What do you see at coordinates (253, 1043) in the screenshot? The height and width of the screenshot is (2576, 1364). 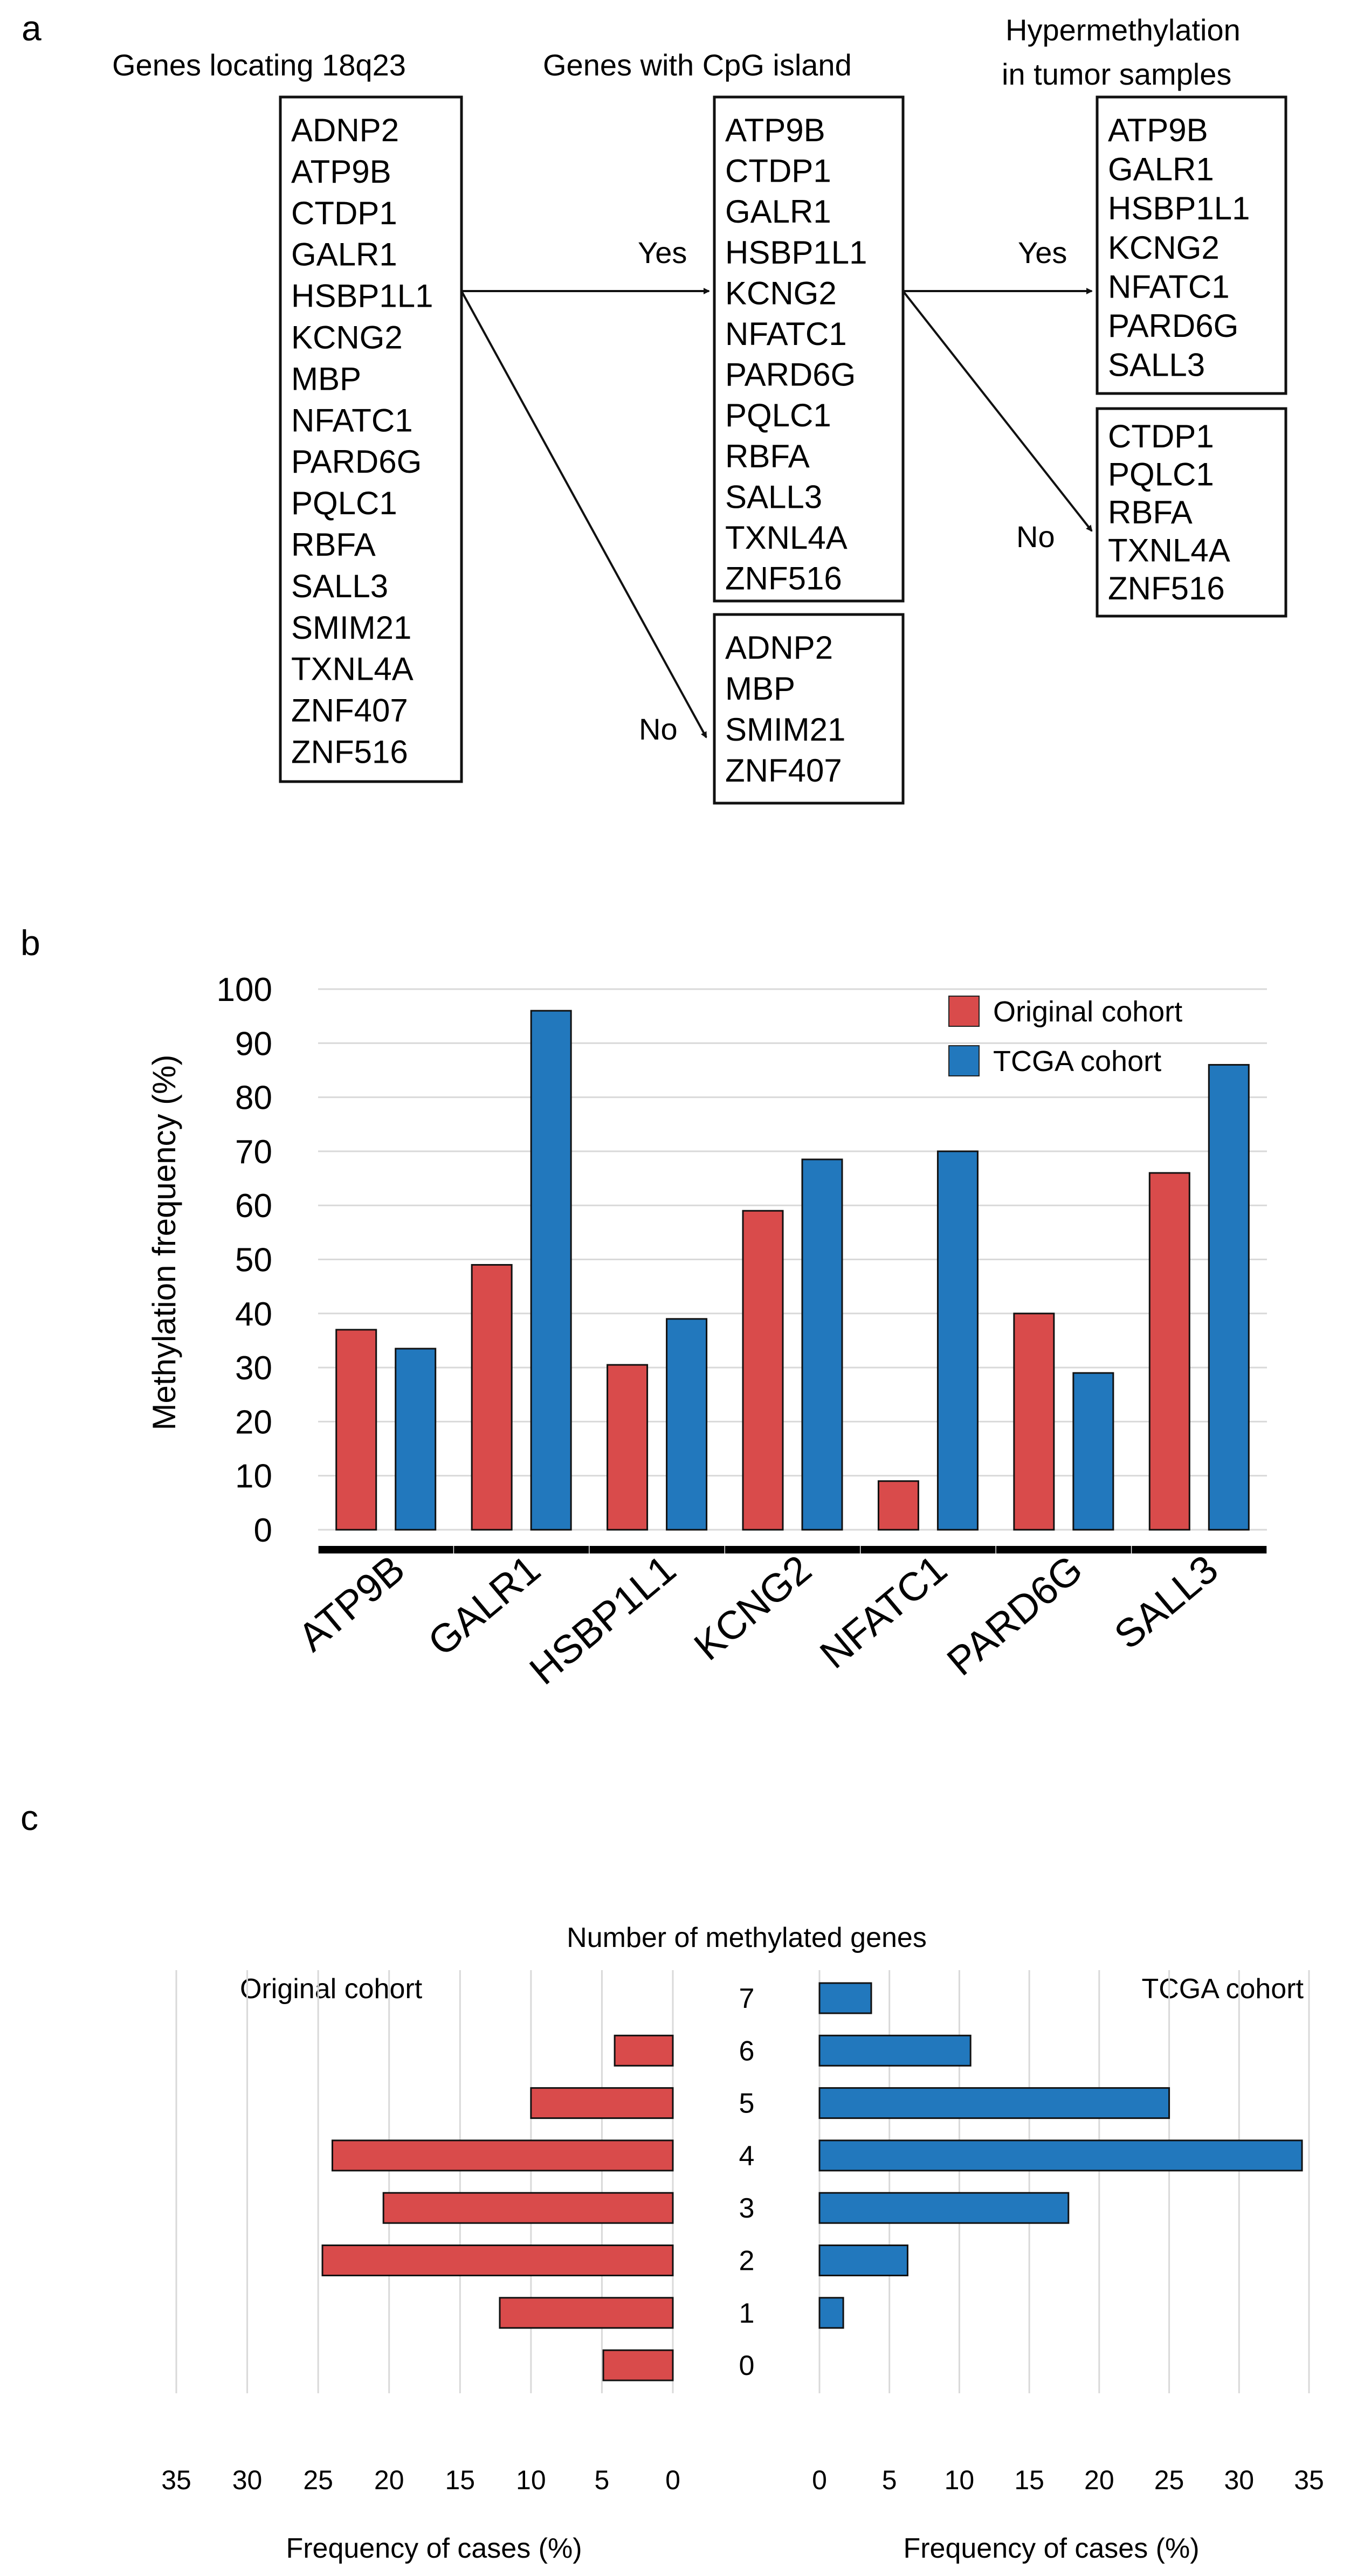 I see `b-y-tick-90: 90` at bounding box center [253, 1043].